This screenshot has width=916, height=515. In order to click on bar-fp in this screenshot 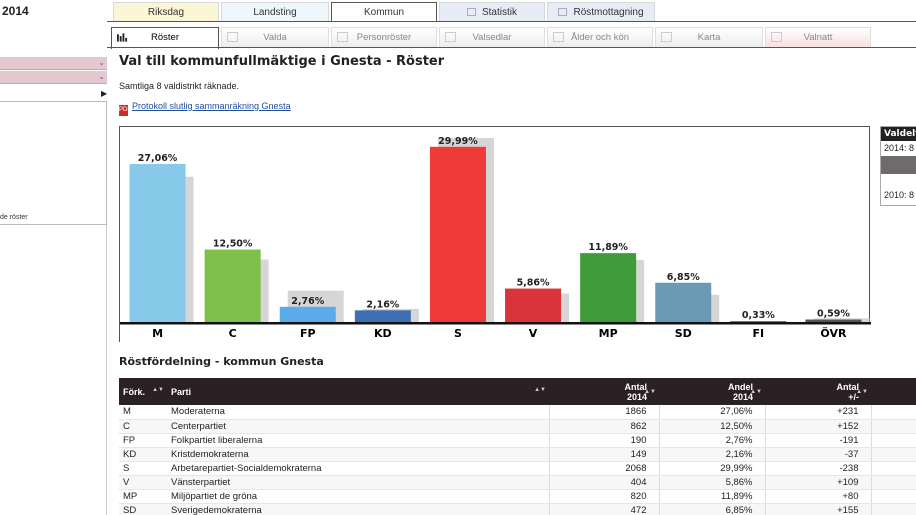, I will do `click(307, 314)`.